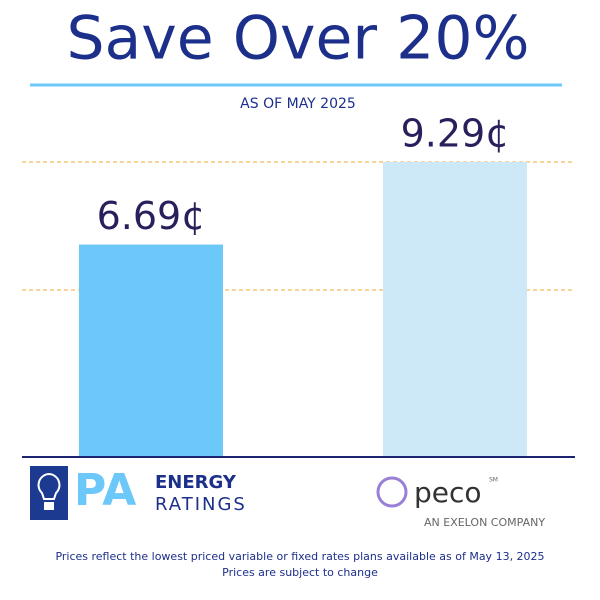  What do you see at coordinates (493, 480) in the screenshot?
I see `peco-mark: SM` at bounding box center [493, 480].